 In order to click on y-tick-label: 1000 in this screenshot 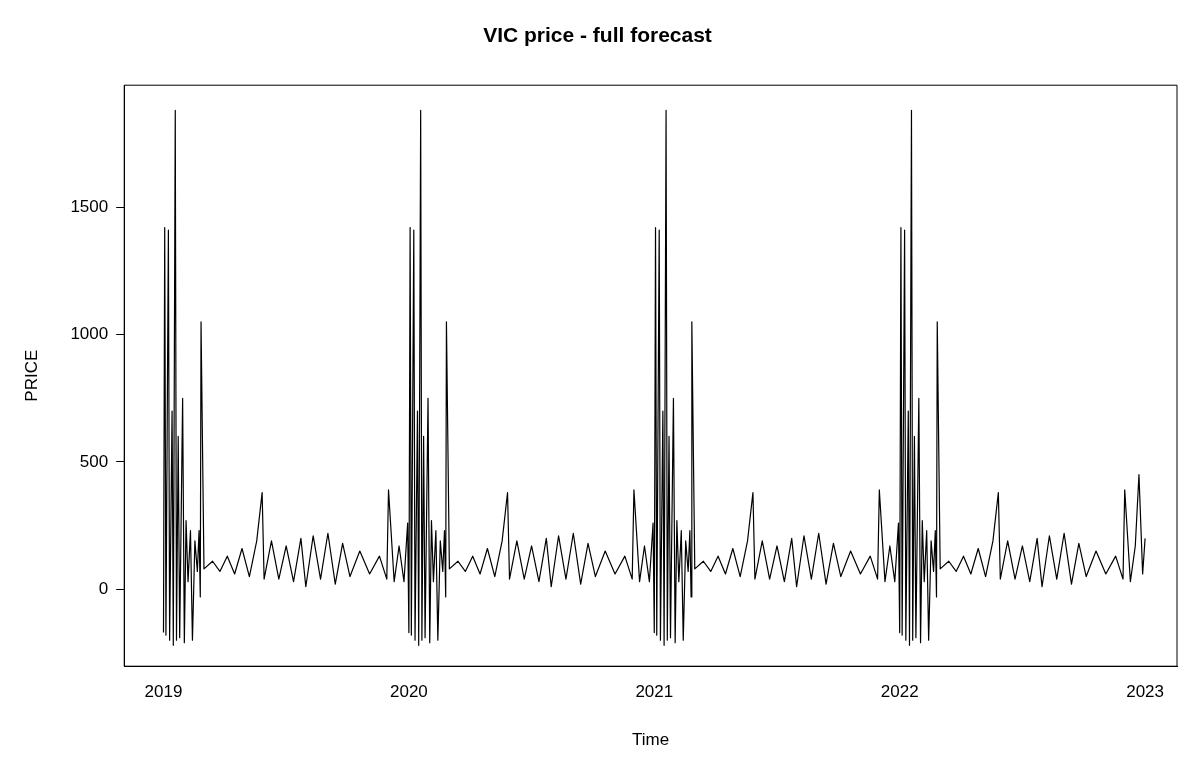, I will do `click(89, 334)`.